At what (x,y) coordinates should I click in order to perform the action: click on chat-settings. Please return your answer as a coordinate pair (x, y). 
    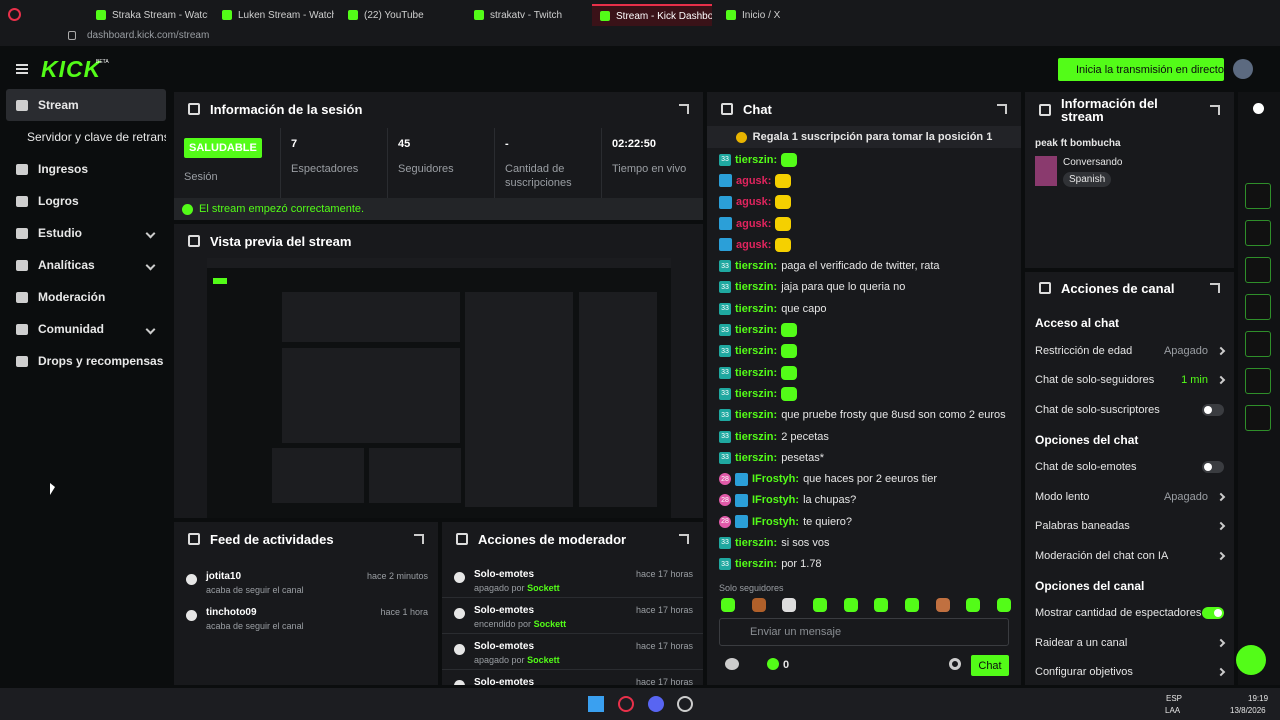
    Looking at the image, I should click on (955, 664).